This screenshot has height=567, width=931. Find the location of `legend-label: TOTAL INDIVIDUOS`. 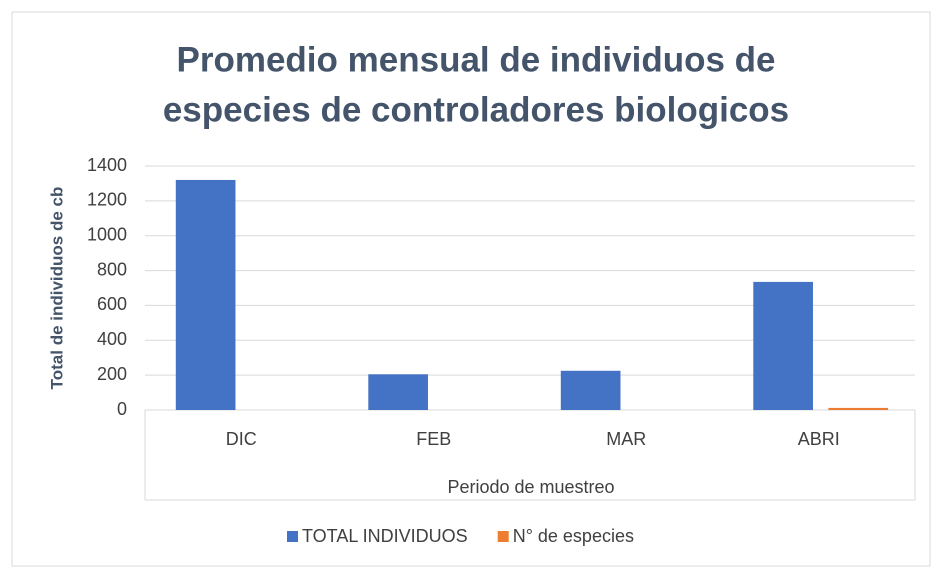

legend-label: TOTAL INDIVIDUOS is located at coordinates (385, 536).